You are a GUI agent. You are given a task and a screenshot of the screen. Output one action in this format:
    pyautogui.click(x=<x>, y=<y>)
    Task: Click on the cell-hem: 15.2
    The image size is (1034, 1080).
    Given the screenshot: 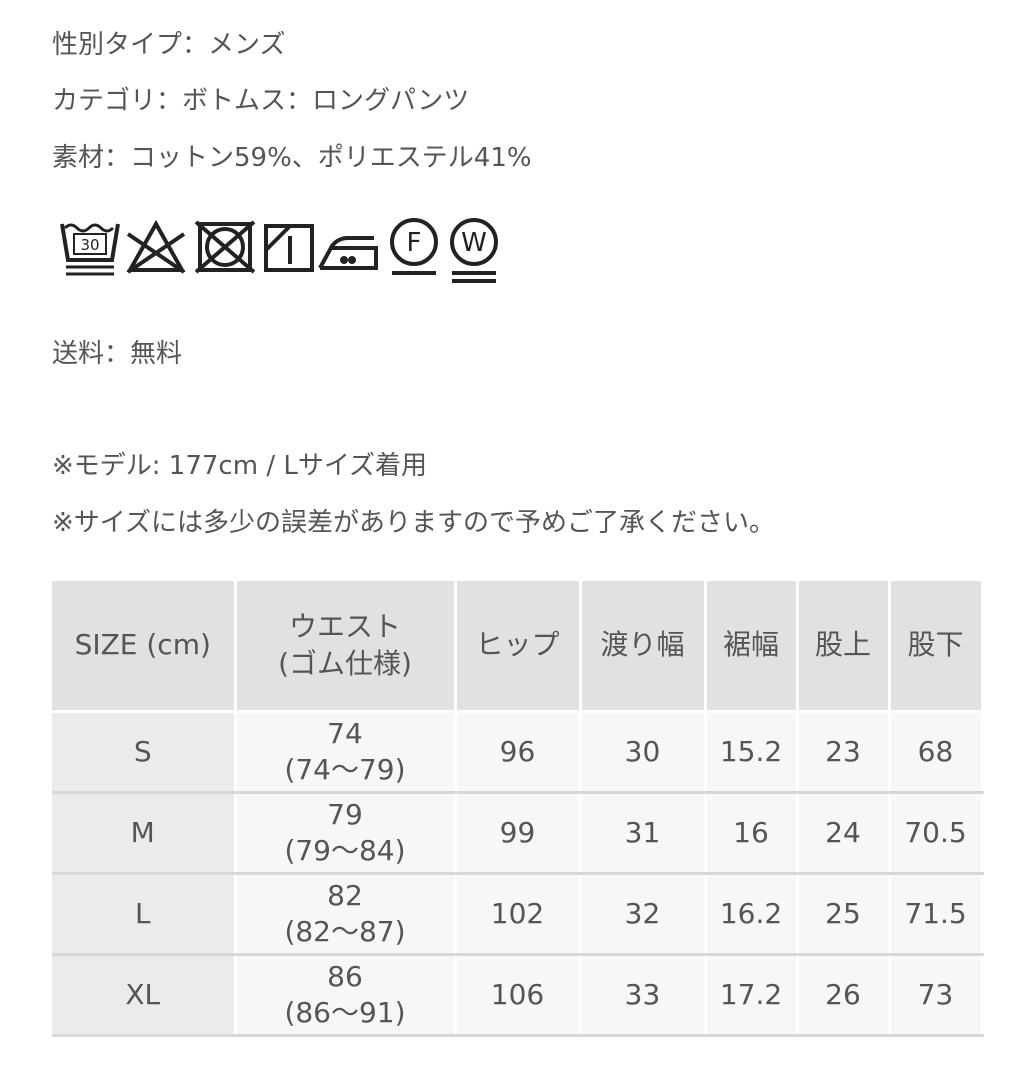 What is the action you would take?
    pyautogui.click(x=751, y=752)
    